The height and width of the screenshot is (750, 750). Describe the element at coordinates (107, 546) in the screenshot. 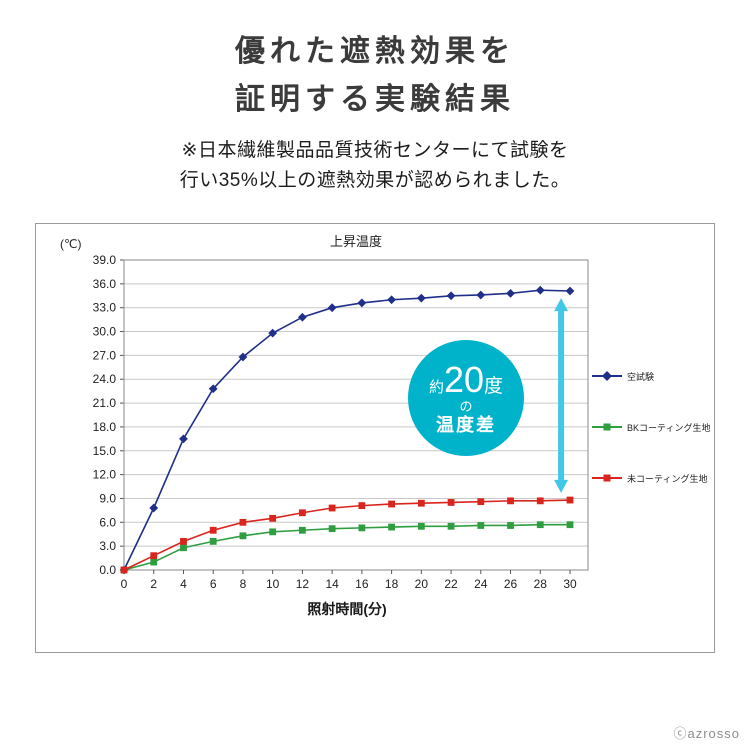

I see `y-tick-label: 3.0` at that location.